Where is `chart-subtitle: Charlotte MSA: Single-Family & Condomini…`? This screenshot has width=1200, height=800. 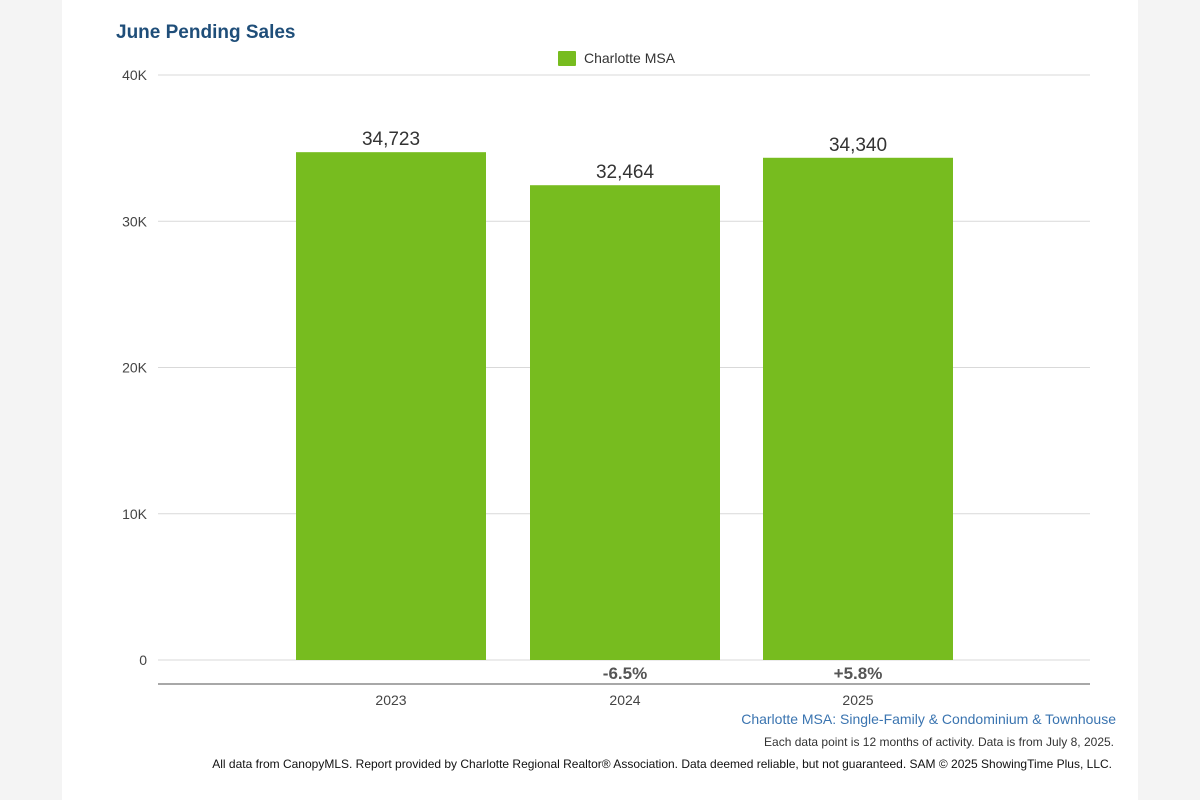 chart-subtitle: Charlotte MSA: Single-Family & Condomini… is located at coordinates (928, 719).